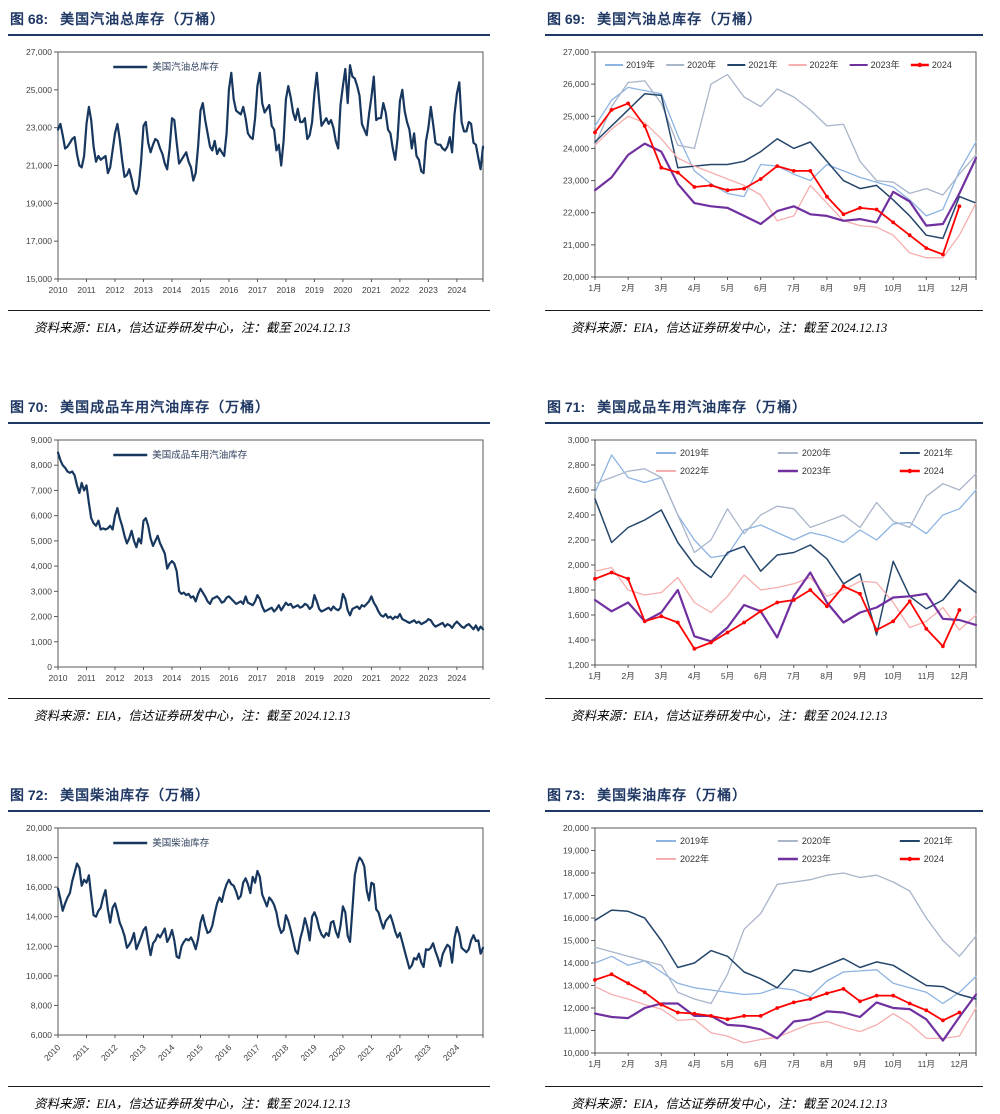  What do you see at coordinates (785, 954) in the screenshot?
I see `series-2021年` at bounding box center [785, 954].